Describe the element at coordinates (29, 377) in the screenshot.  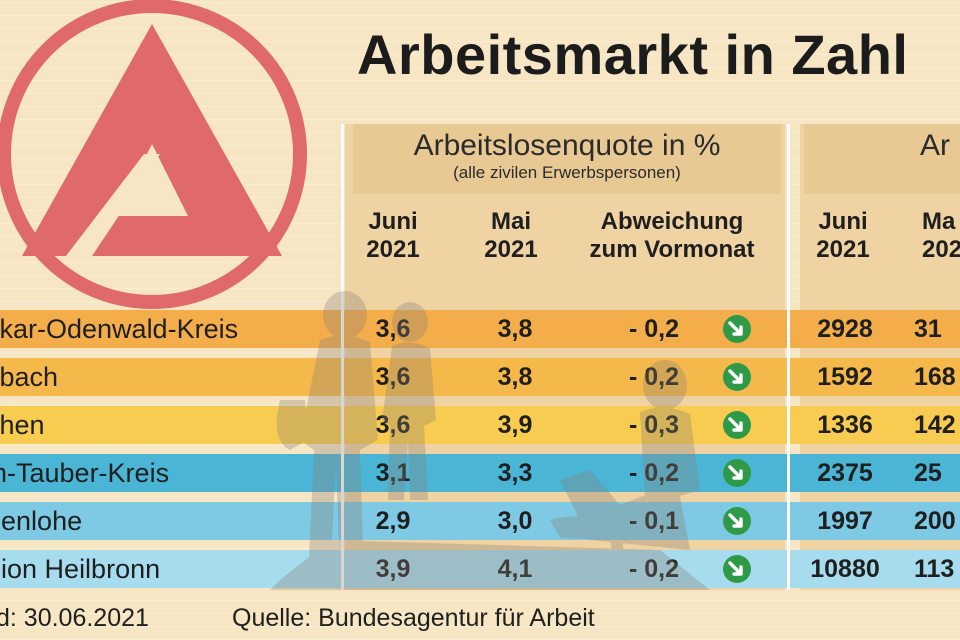
I see `region-name: sbach` at that location.